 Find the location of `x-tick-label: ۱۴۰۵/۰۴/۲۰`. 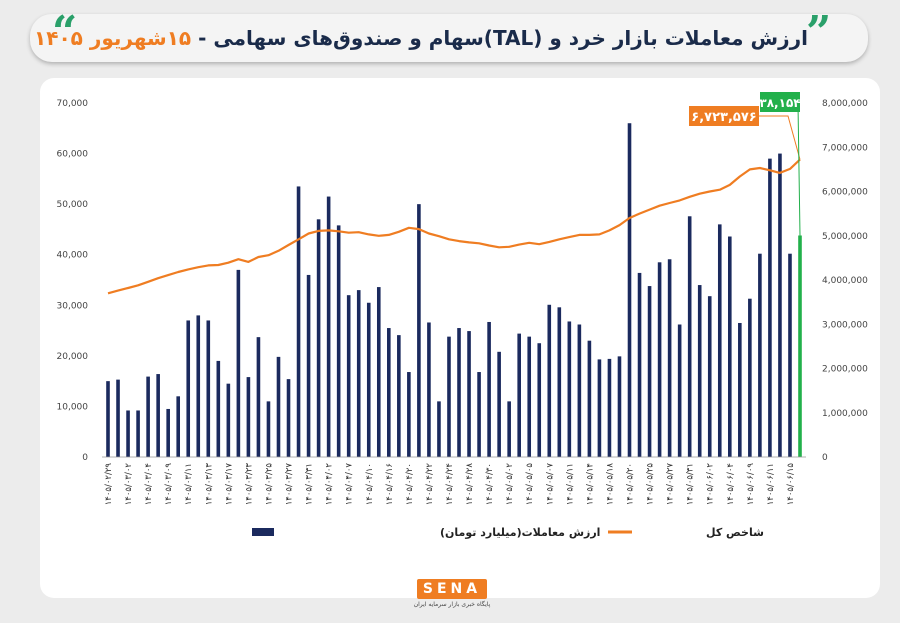

x-tick-label: ۱۴۰۵/۰۴/۲۰ is located at coordinates (410, 484).